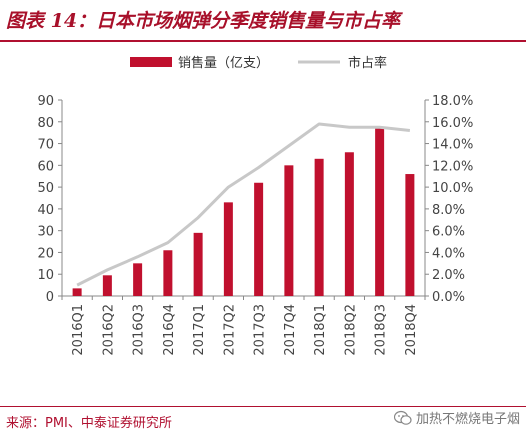 This screenshot has width=526, height=439. Describe the element at coordinates (452, 188) in the screenshot. I see `y-tick-label-right: 10.0%` at that location.